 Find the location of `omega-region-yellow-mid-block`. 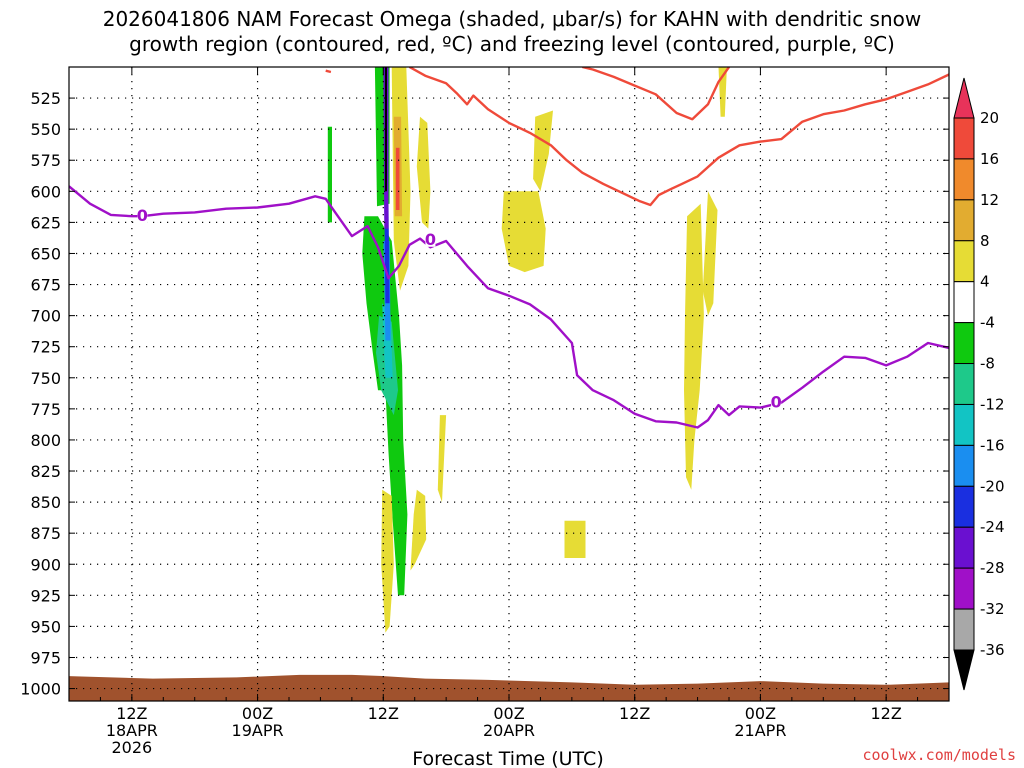

omega-region-yellow-mid-block is located at coordinates (523, 232).